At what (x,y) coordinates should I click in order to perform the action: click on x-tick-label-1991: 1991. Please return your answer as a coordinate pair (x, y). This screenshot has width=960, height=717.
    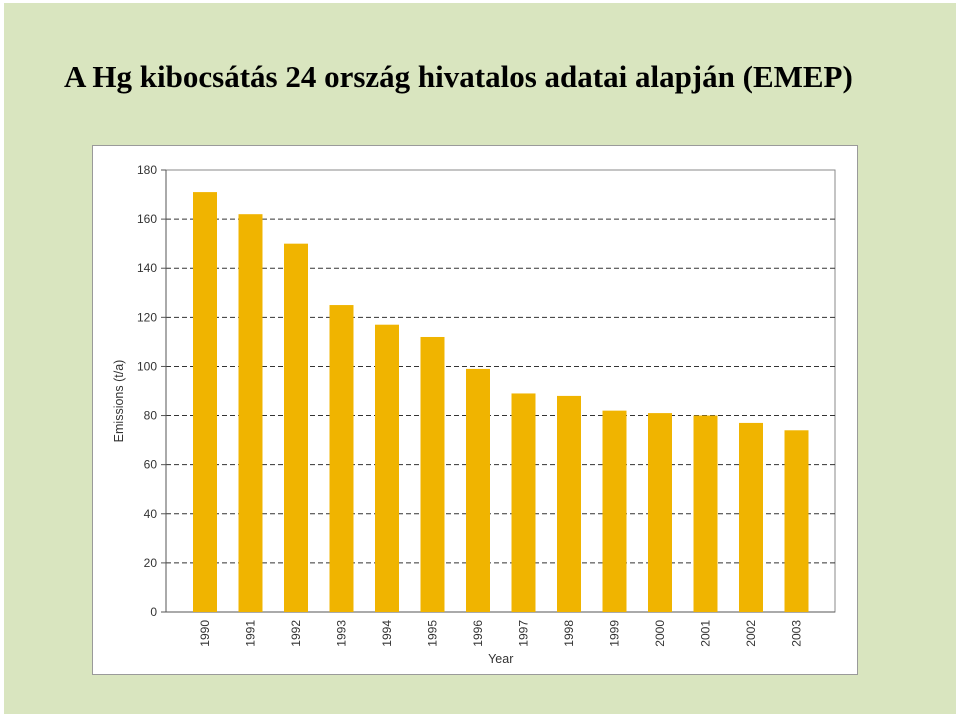
    Looking at the image, I should click on (251, 633).